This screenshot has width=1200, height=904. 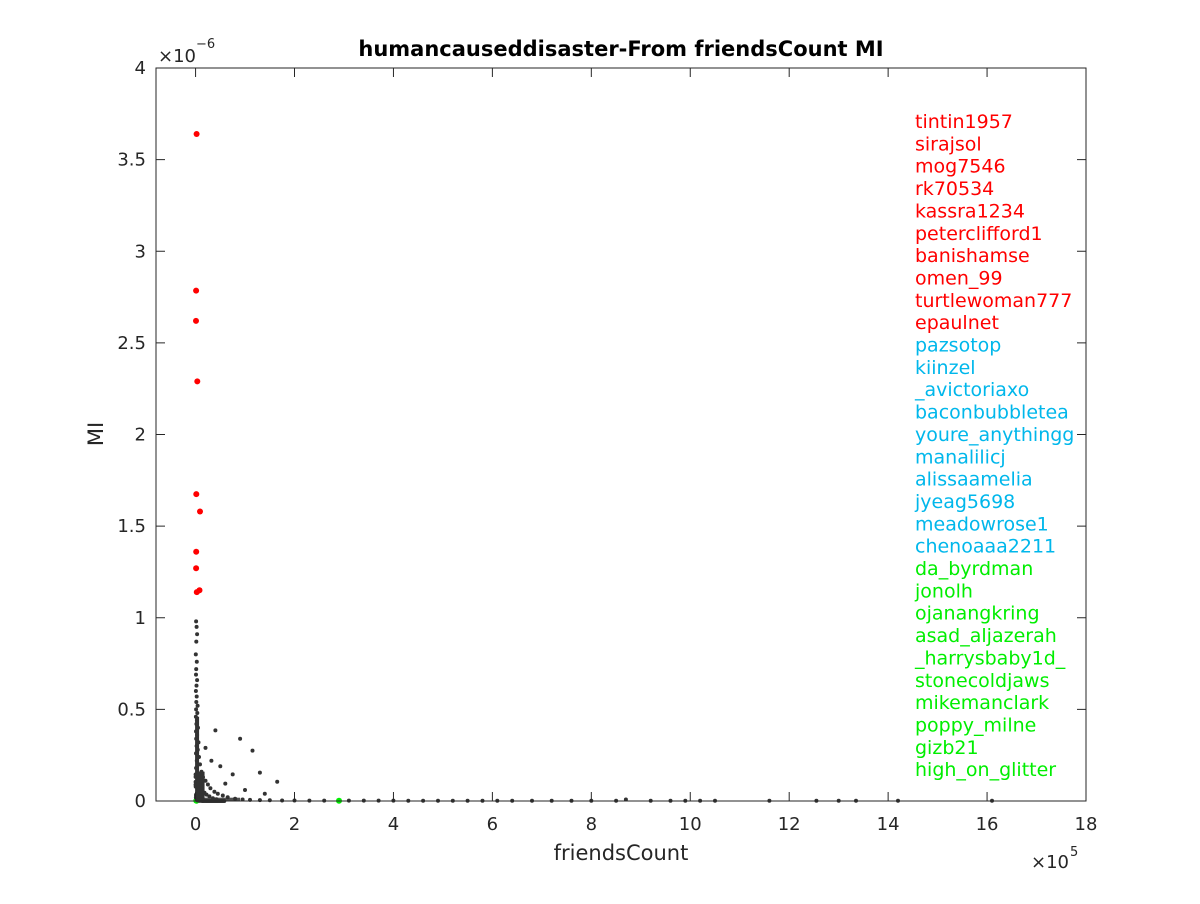 I want to click on y-tick-label: 0, so click(x=140, y=801).